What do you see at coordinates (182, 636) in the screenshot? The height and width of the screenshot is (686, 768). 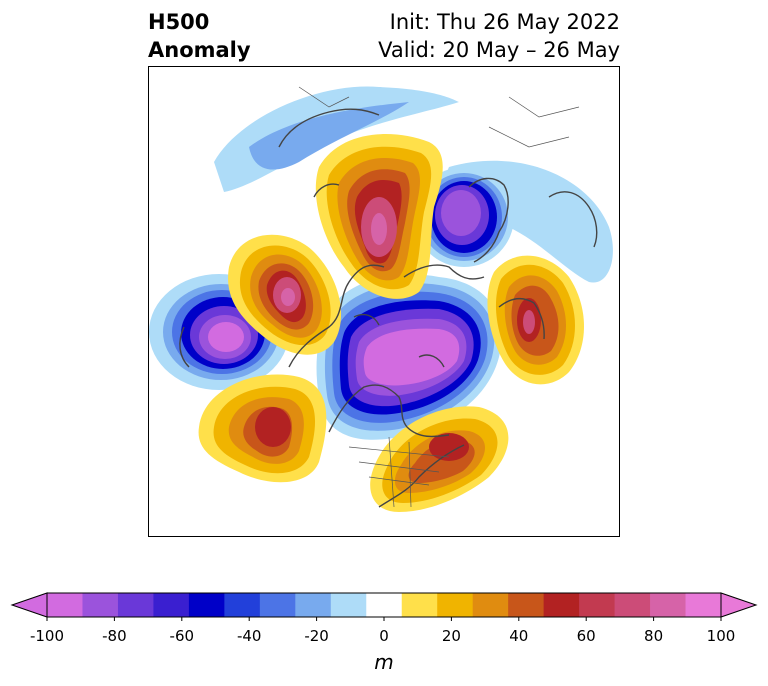 I see `colorbar-tick-label: -60` at bounding box center [182, 636].